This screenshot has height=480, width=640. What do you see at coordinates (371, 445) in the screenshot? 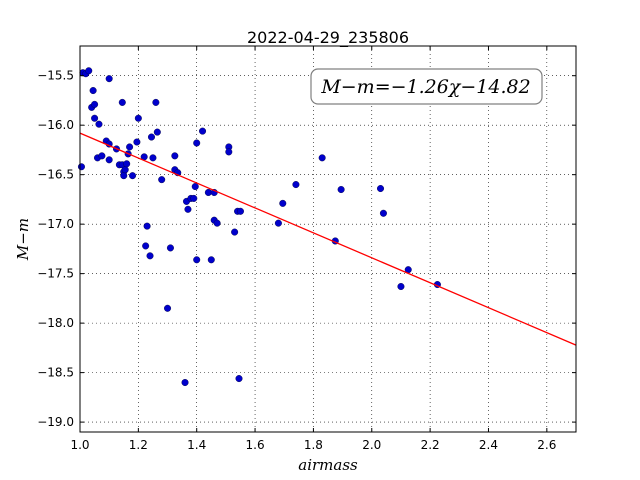
I see `x-tick-label: 2.0` at bounding box center [371, 445].